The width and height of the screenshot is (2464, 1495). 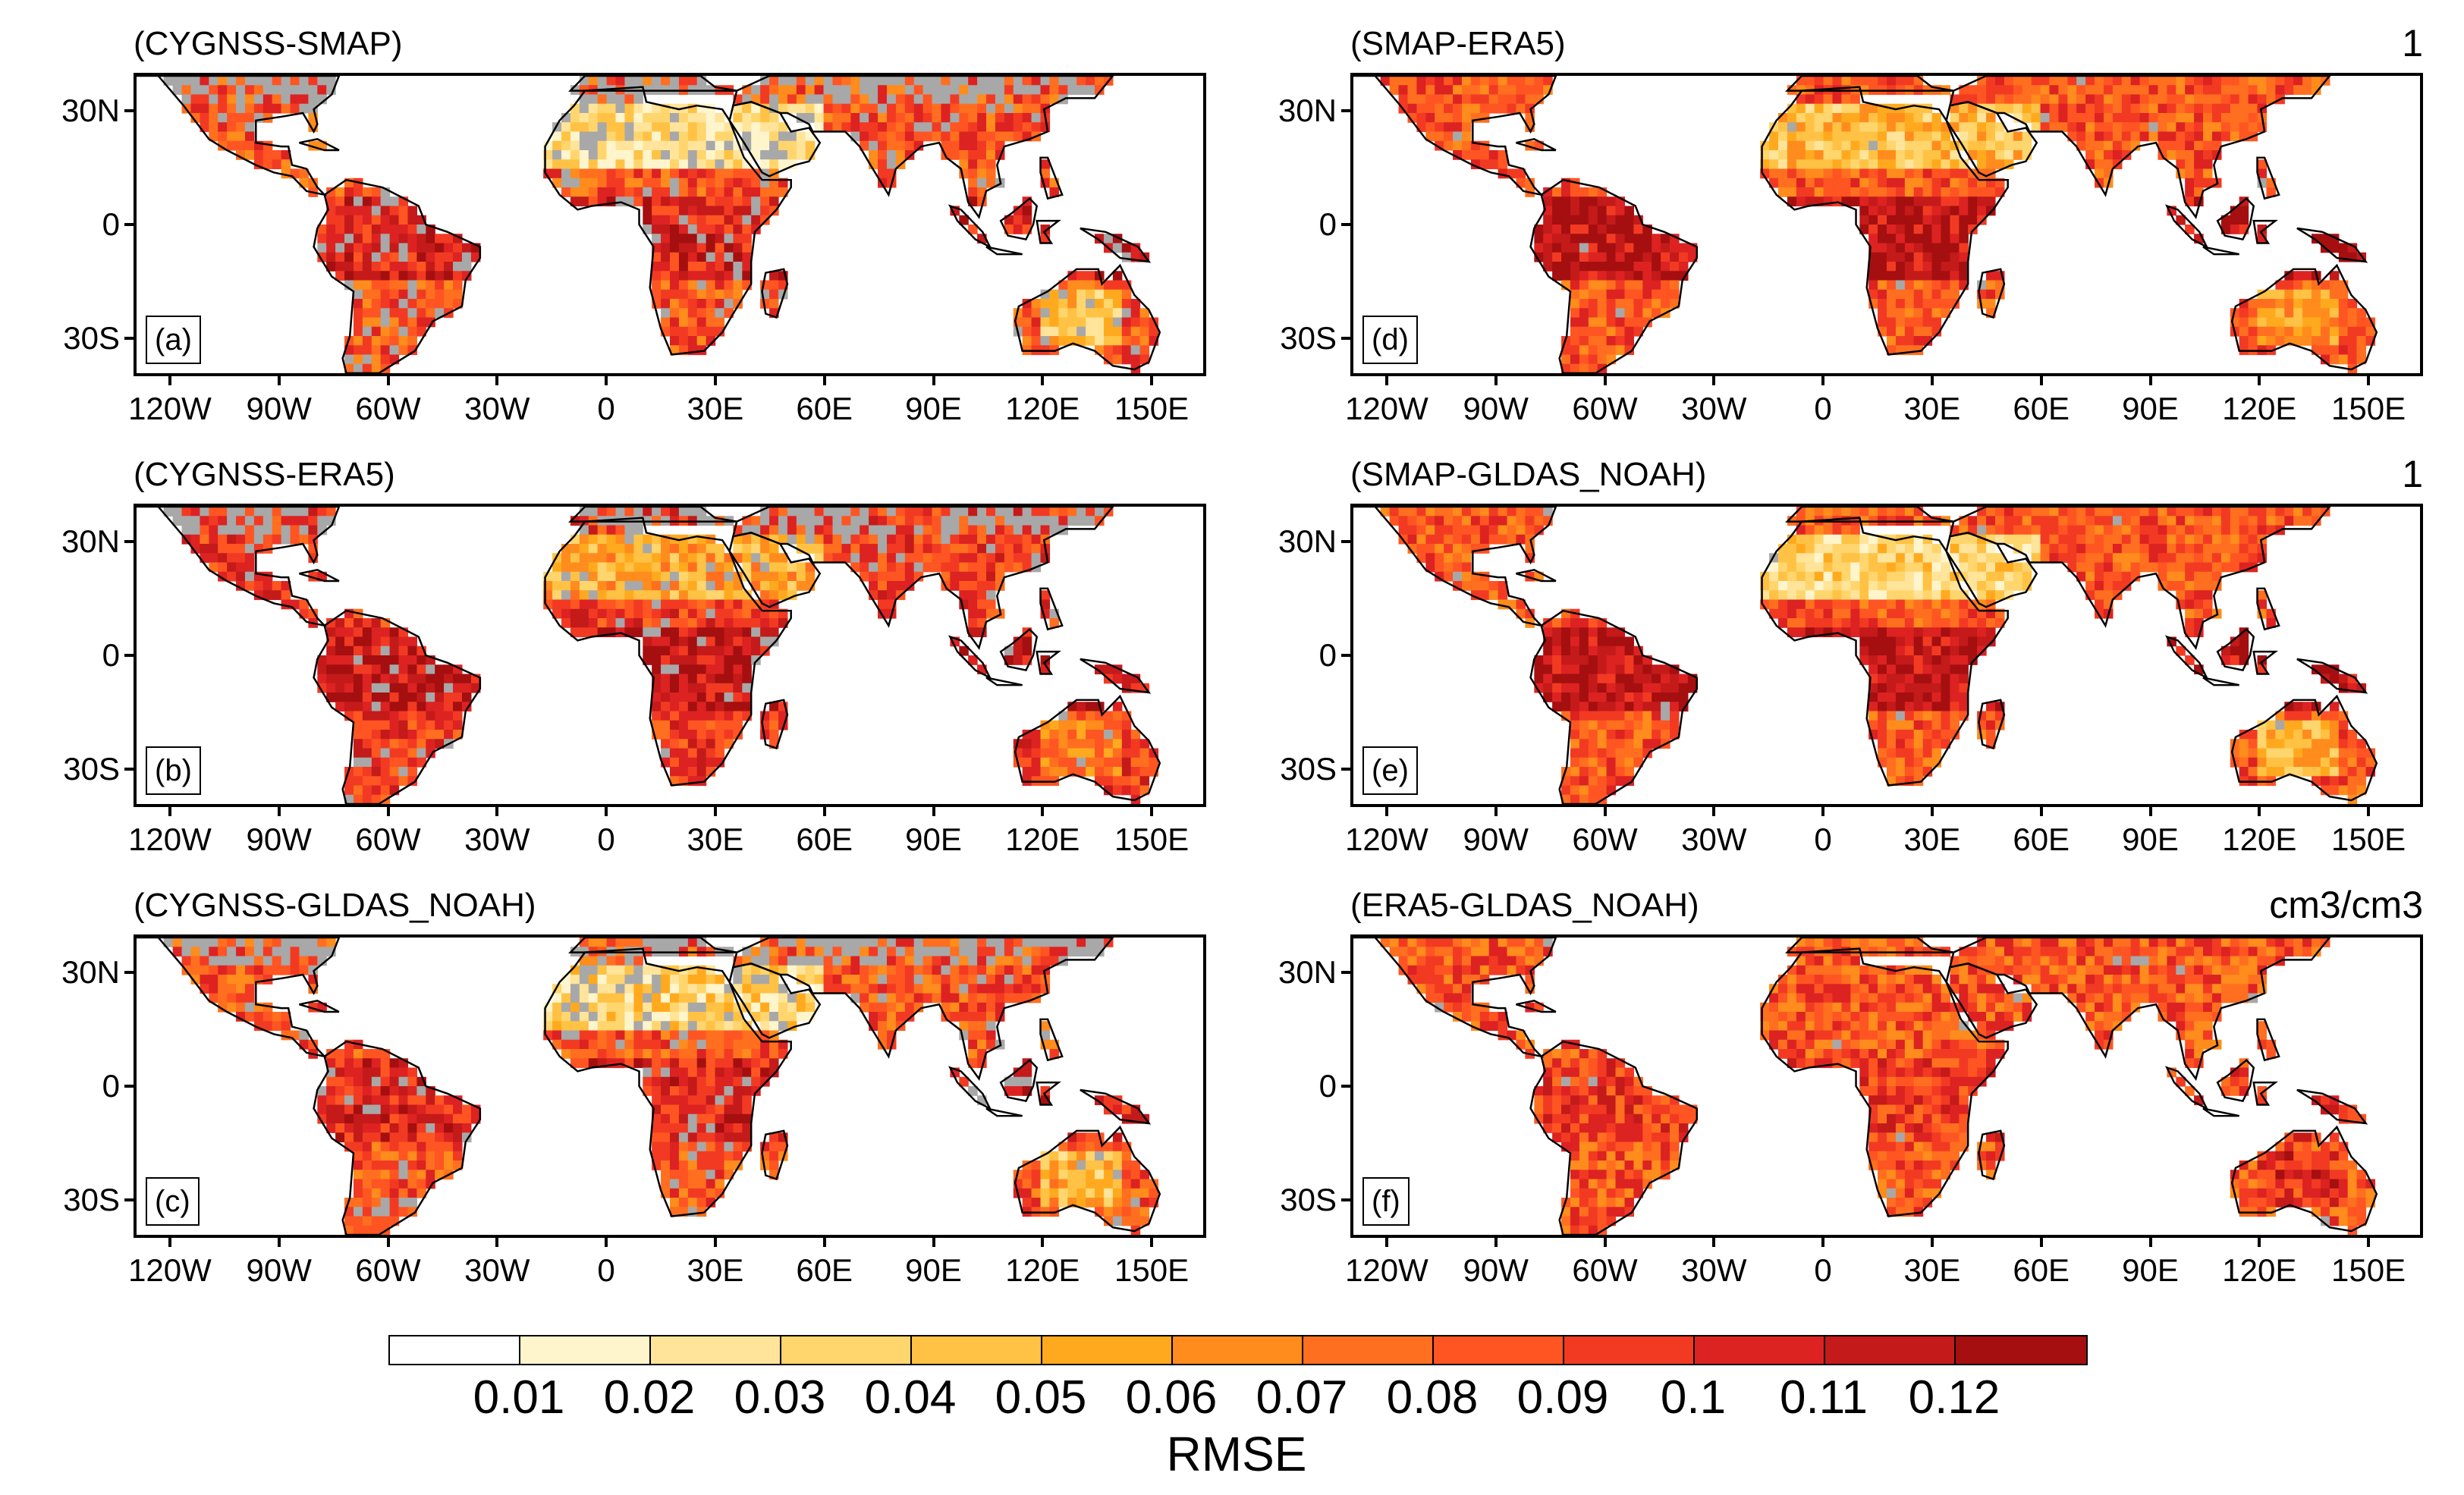 I want to click on colorbar, so click(x=1238, y=1350).